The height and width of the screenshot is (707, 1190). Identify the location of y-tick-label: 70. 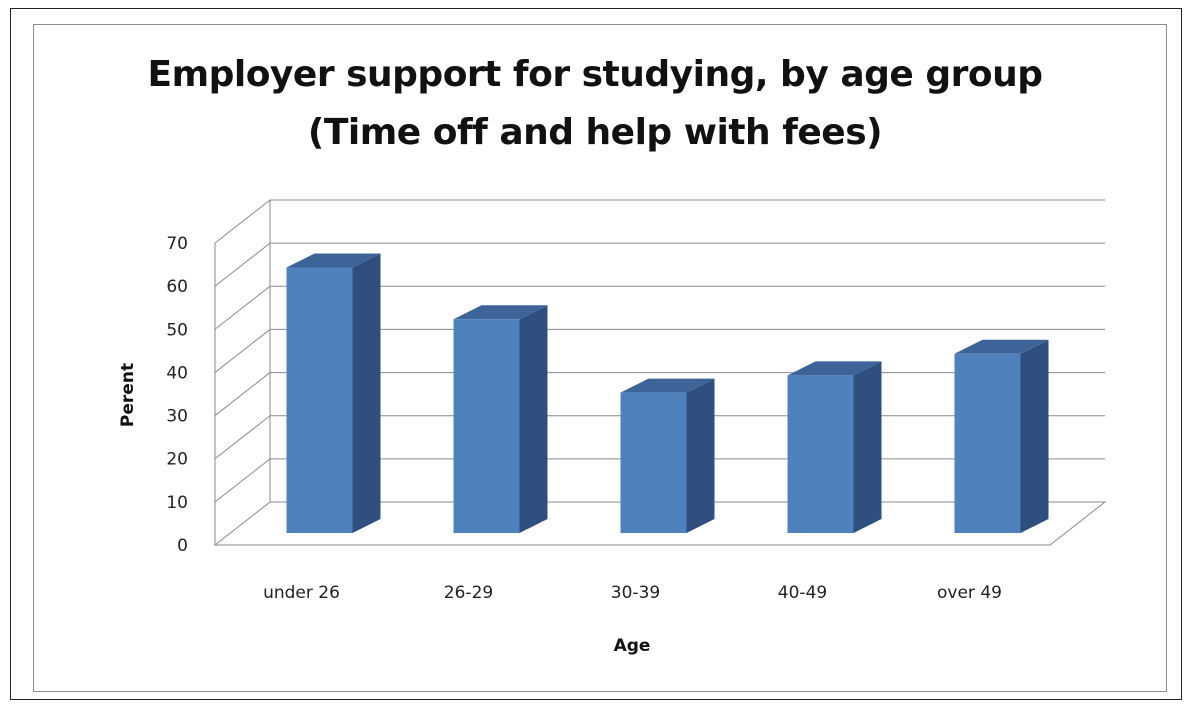
(177, 244).